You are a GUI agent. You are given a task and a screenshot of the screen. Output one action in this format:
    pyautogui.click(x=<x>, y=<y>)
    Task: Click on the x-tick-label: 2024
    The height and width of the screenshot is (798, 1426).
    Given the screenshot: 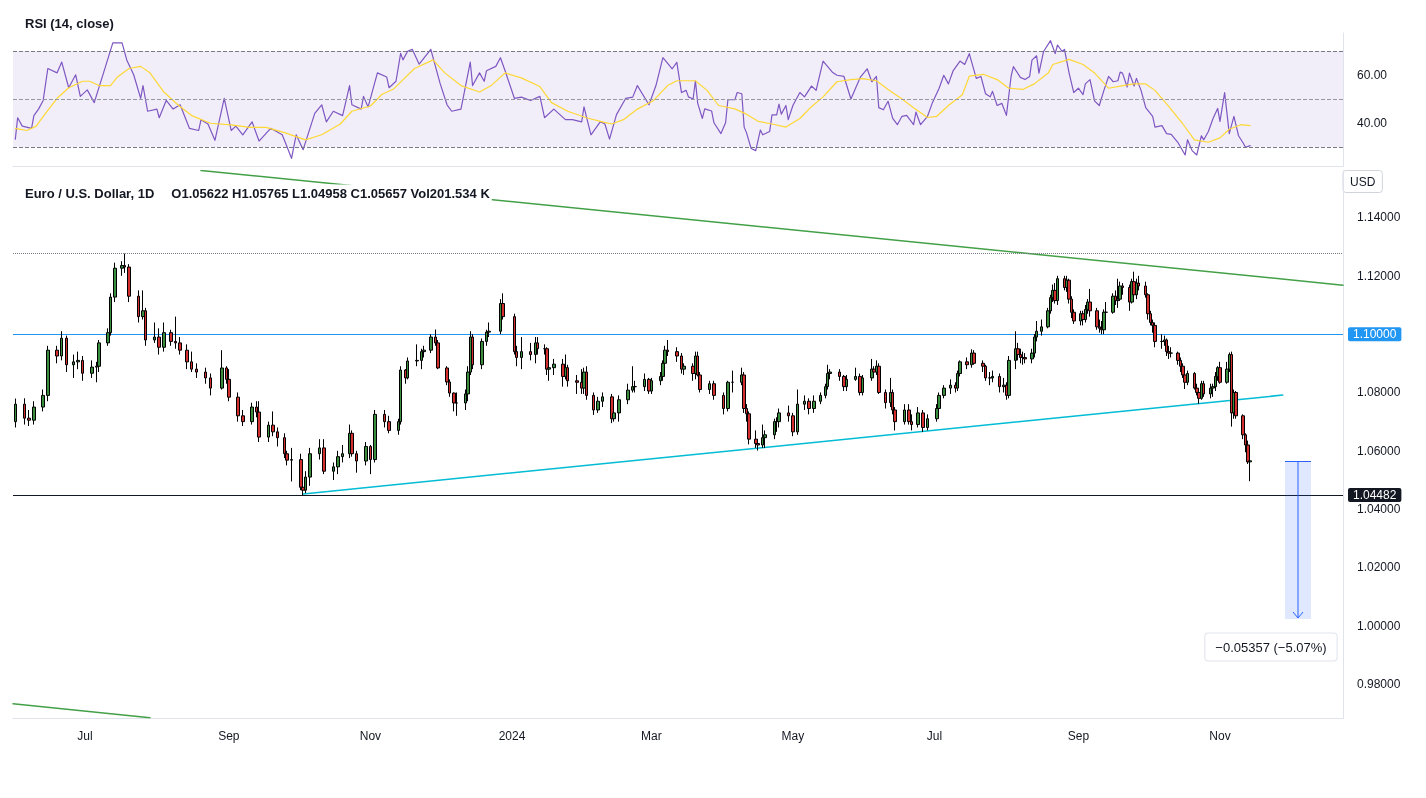 What is the action you would take?
    pyautogui.click(x=512, y=736)
    